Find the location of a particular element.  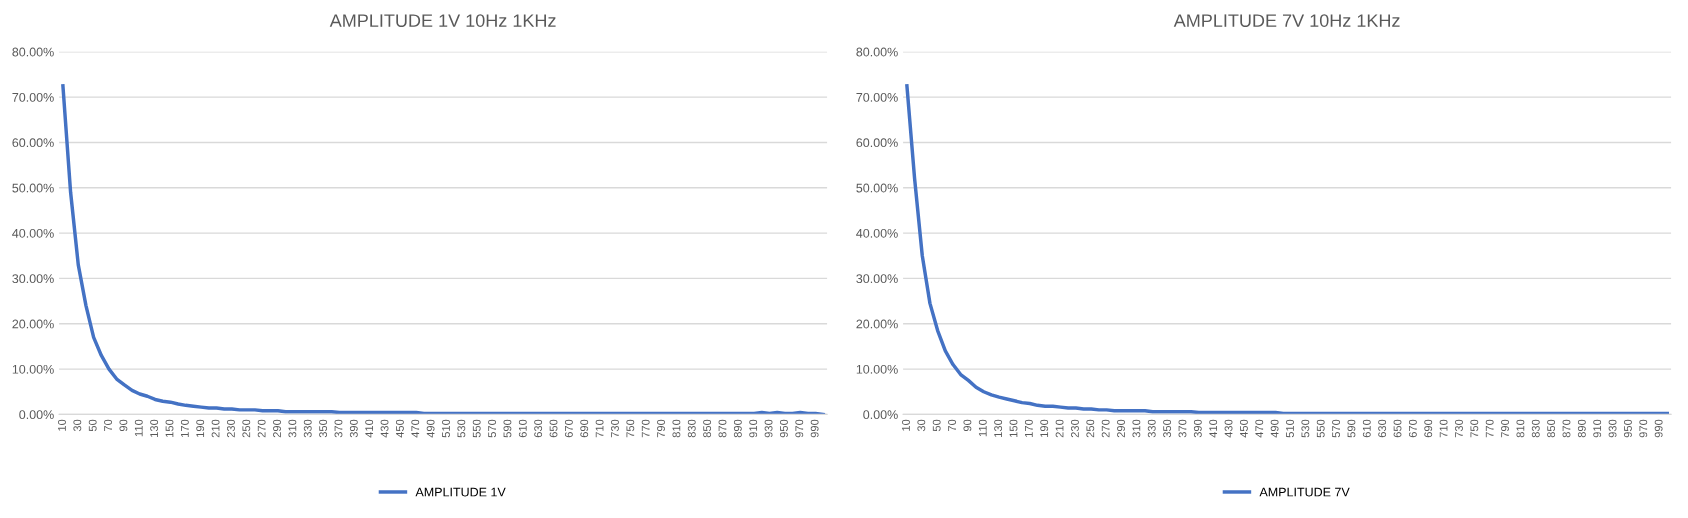

x-tick-label: 230 is located at coordinates (231, 428).